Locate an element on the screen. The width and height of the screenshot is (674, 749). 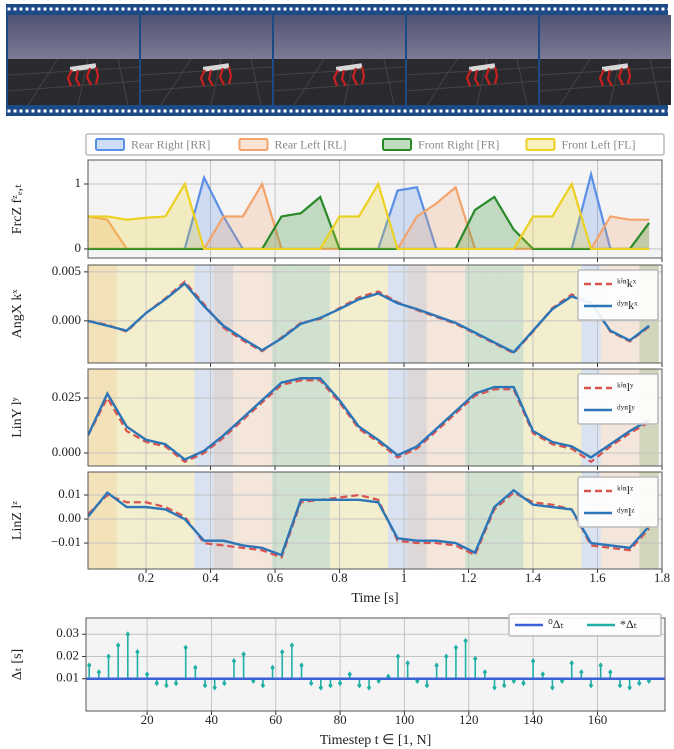
x-tick-label: 0.2 is located at coordinates (146, 577).